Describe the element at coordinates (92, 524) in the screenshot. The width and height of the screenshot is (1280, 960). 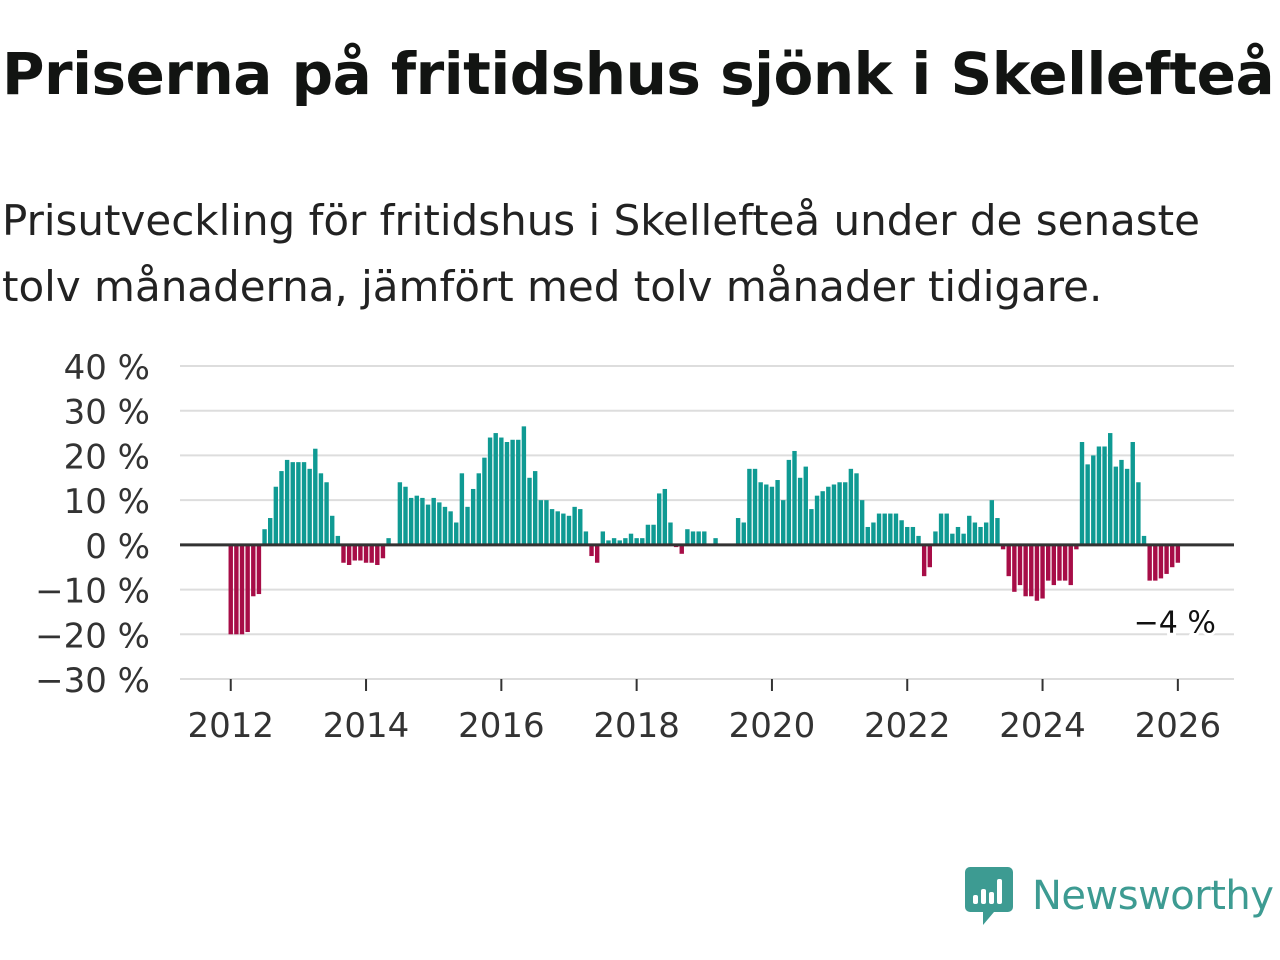
I see `y-axis: 40 % 30 %20 % 10 % 0 % −10 %−20 % −30 %` at that location.